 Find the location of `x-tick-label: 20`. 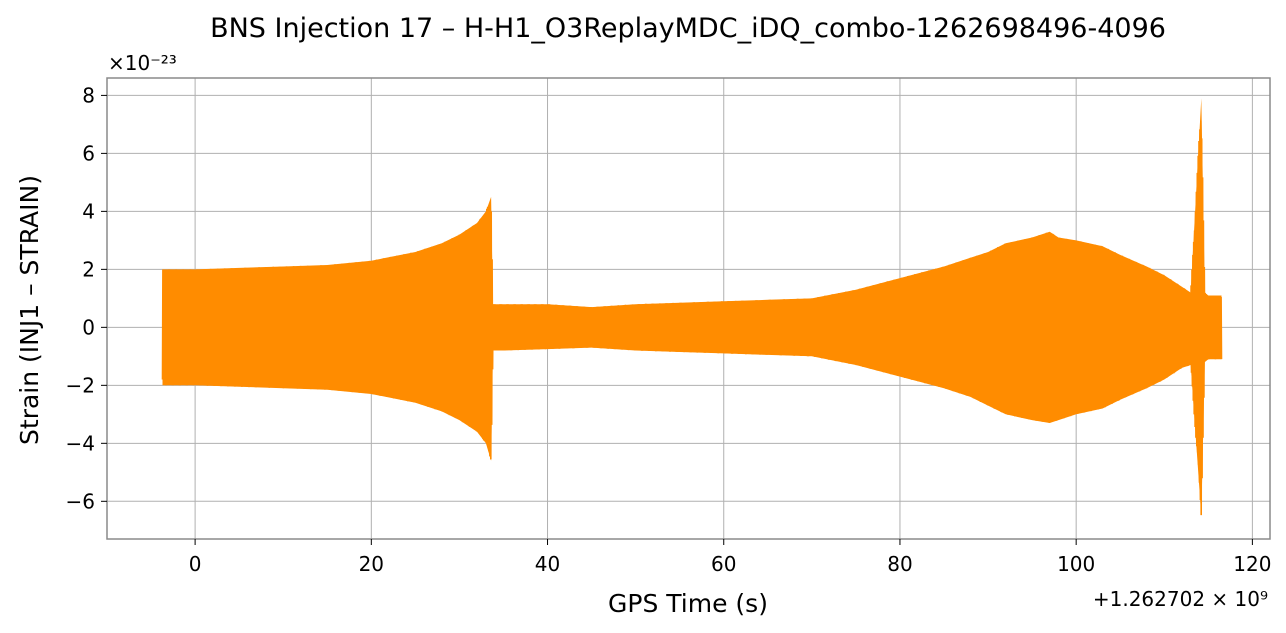

x-tick-label: 20 is located at coordinates (371, 564).